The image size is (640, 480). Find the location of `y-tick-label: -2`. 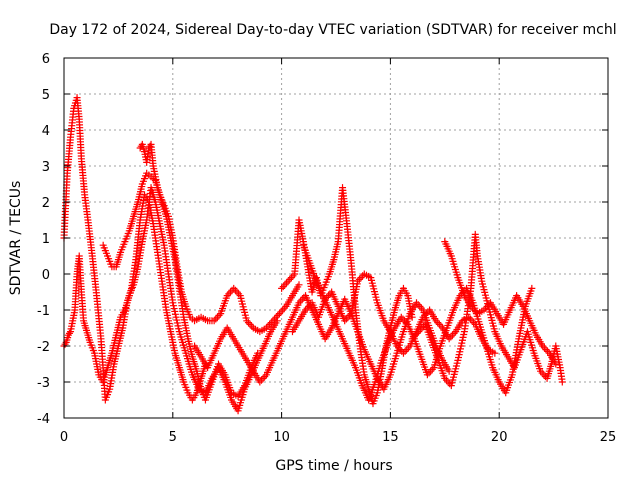

y-tick-label: -2 is located at coordinates (43, 347).